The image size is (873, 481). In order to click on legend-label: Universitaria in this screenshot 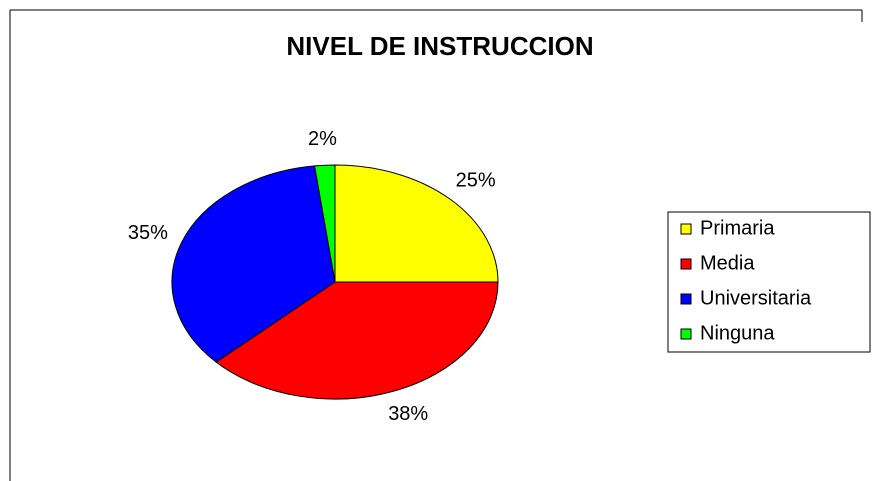, I will do `click(756, 298)`.